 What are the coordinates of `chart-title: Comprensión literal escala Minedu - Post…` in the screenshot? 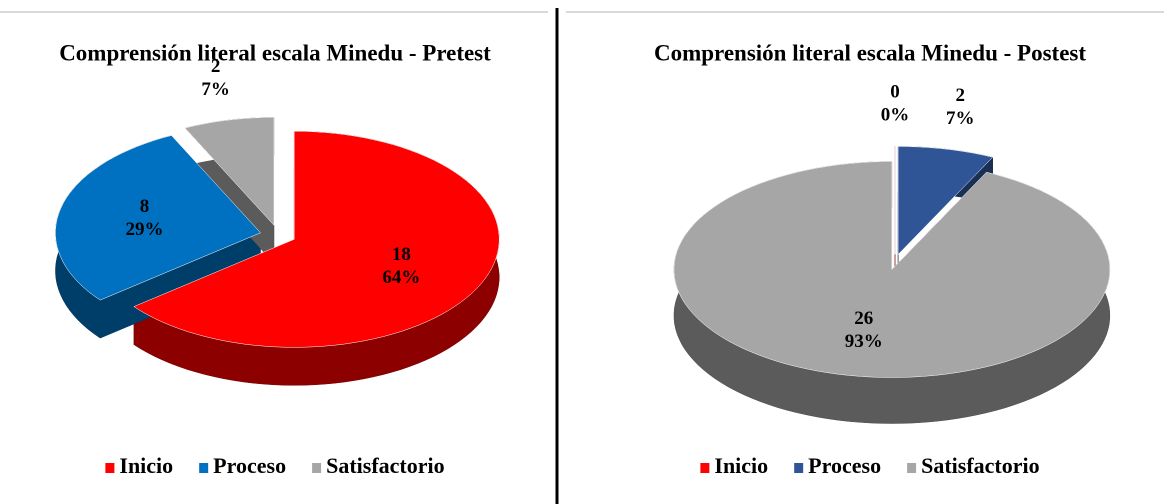 It's located at (870, 52).